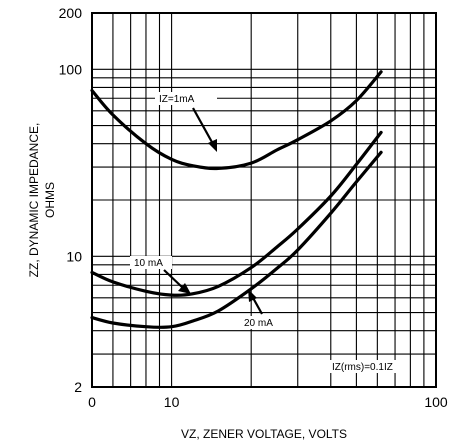 The image size is (453, 446). Describe the element at coordinates (78, 387) in the screenshot. I see `y-tick-label: 2` at that location.